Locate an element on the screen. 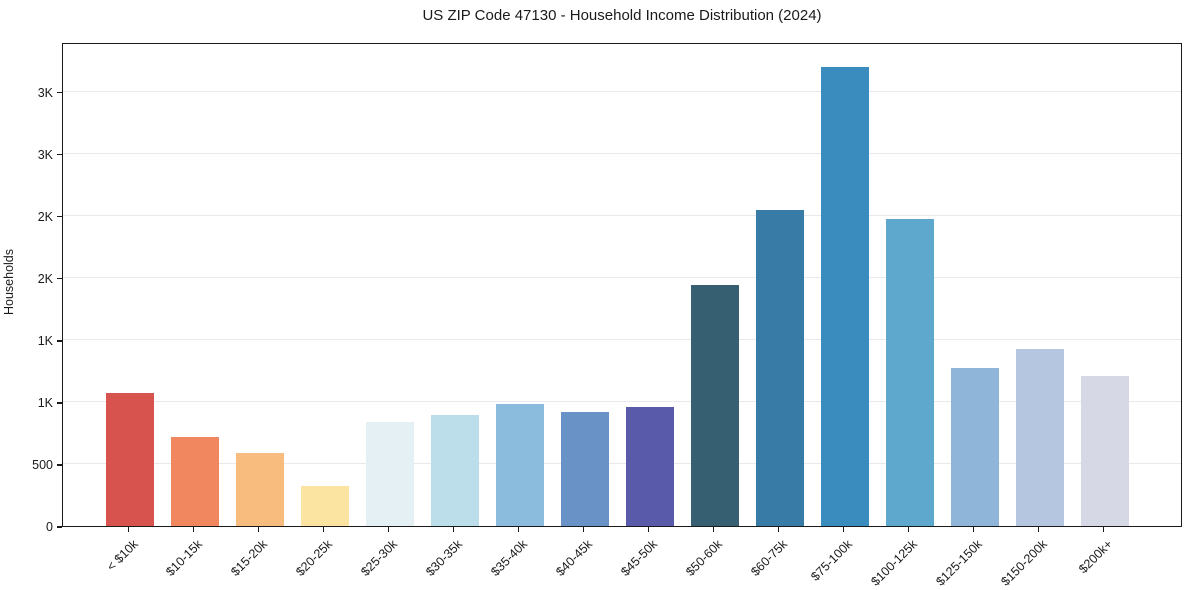  bar-$25-30k is located at coordinates (389, 474).